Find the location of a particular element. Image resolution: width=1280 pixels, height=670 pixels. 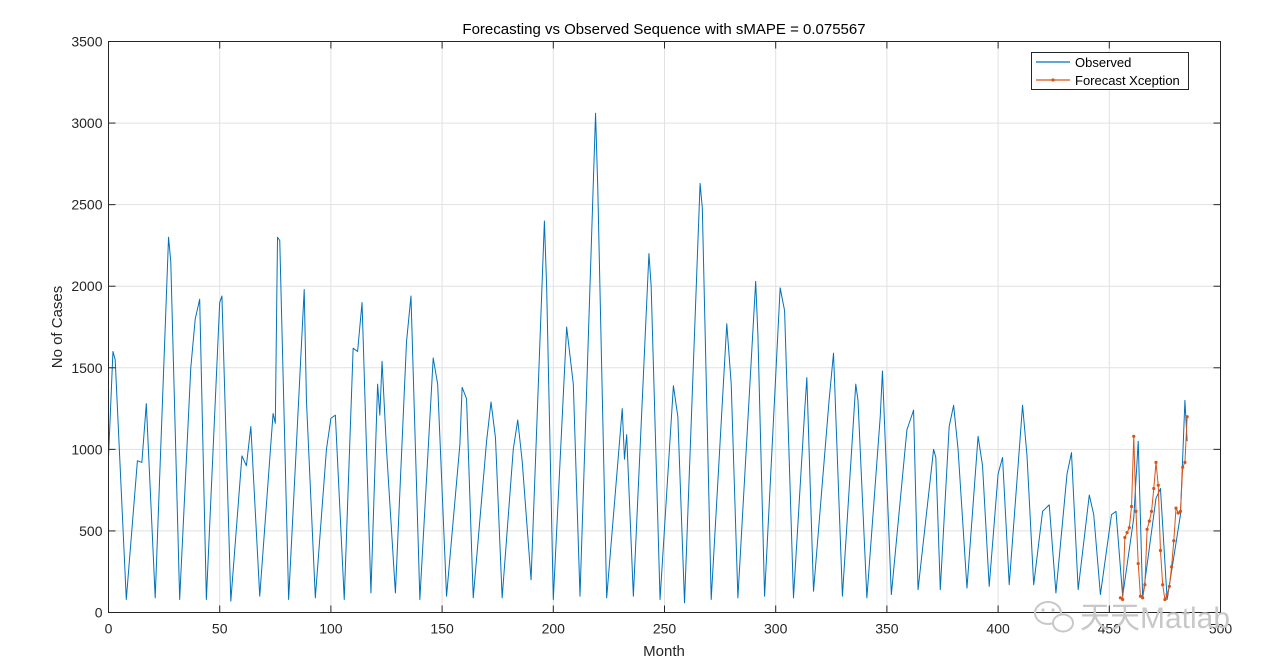

legend: Observed Forecast Xception is located at coordinates (1110, 71).